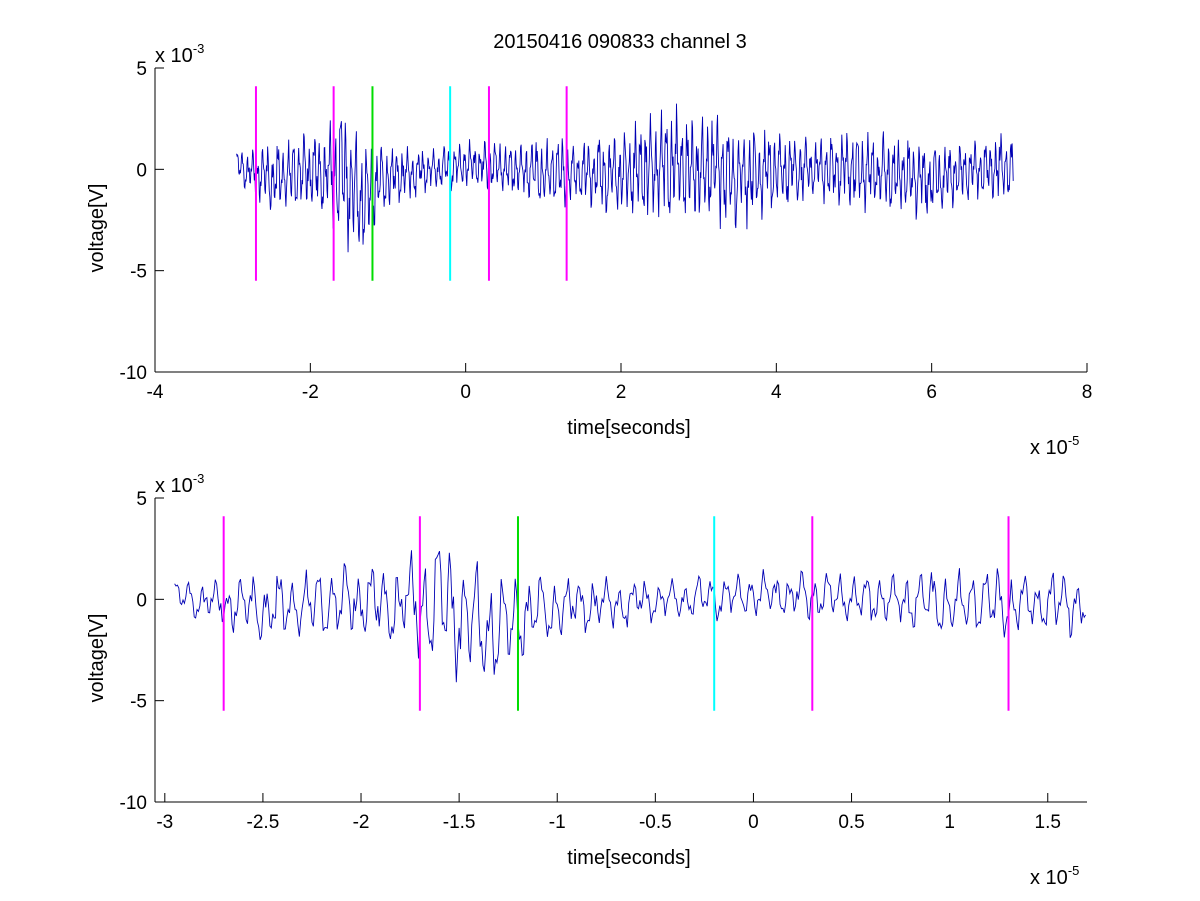 This screenshot has height=901, width=1200. I want to click on x-tick-label: 2, so click(621, 392).